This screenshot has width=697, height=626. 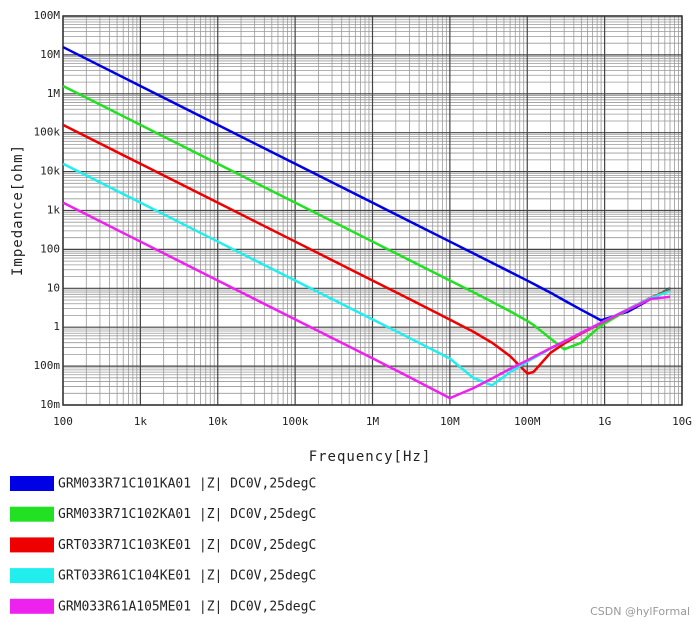 What do you see at coordinates (47, 365) in the screenshot?
I see `y-tick-label: 100m` at bounding box center [47, 365].